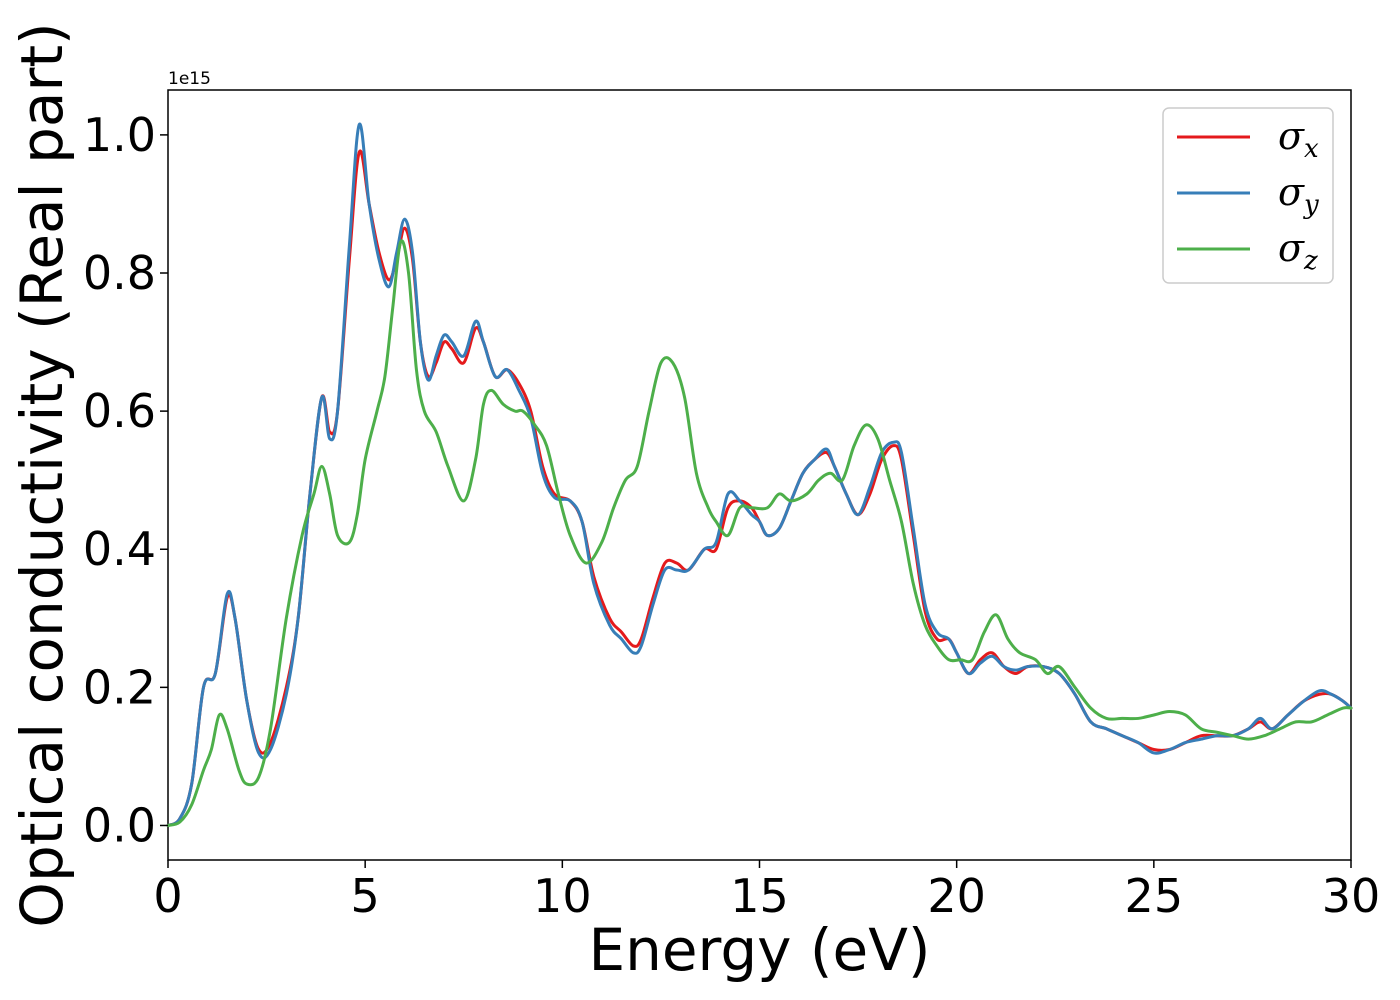 This screenshot has width=1400, height=1000. What do you see at coordinates (125, 480) in the screenshot?
I see `y-axis-ticks: 0.0 0.2 0.4 0.6 0.8 1.0` at bounding box center [125, 480].